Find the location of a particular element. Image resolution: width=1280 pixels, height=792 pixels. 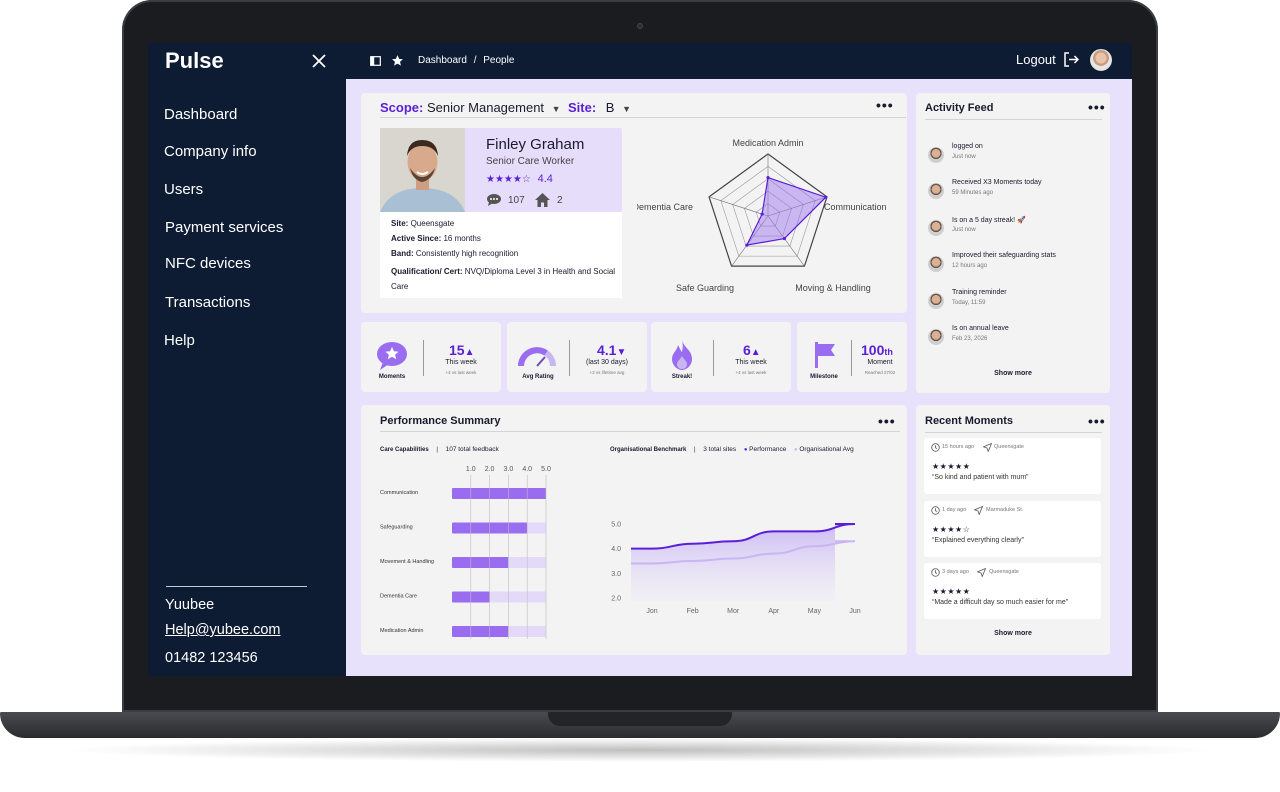

stat-sub: Moment is located at coordinates (880, 362).